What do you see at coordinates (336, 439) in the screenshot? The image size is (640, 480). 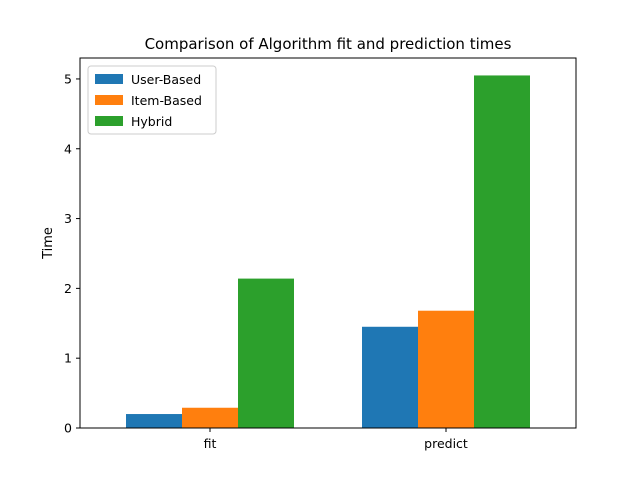 I see `x-axis: fit predict` at bounding box center [336, 439].